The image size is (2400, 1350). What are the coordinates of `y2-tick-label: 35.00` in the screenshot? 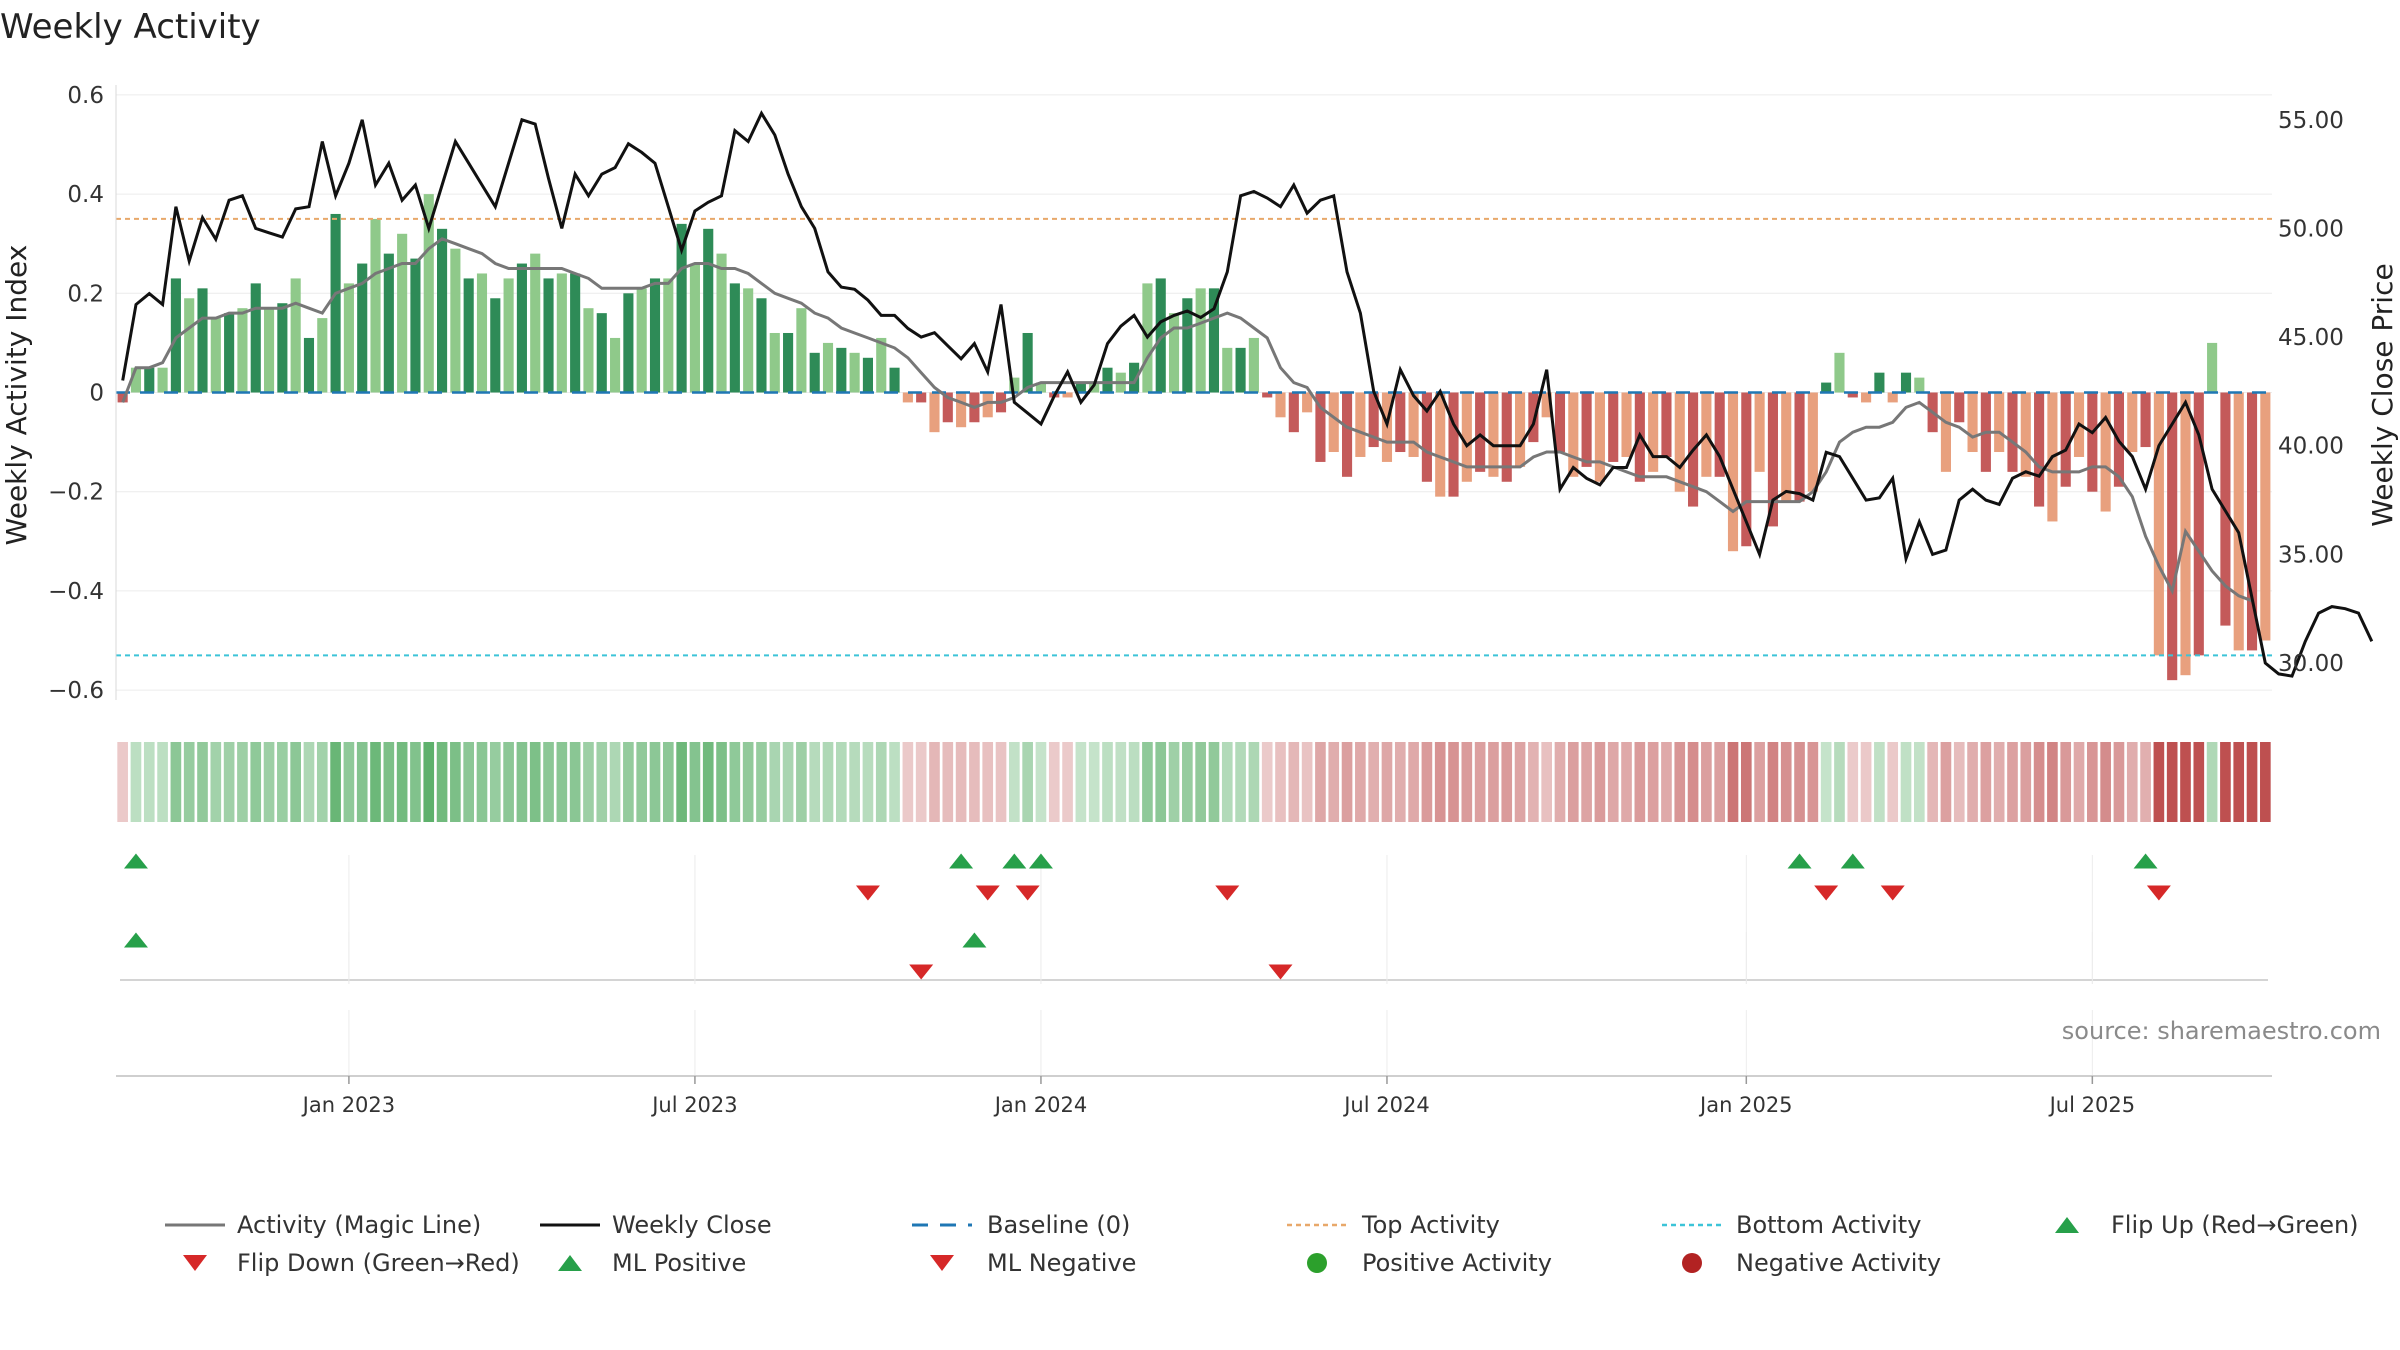 It's located at (2311, 555).